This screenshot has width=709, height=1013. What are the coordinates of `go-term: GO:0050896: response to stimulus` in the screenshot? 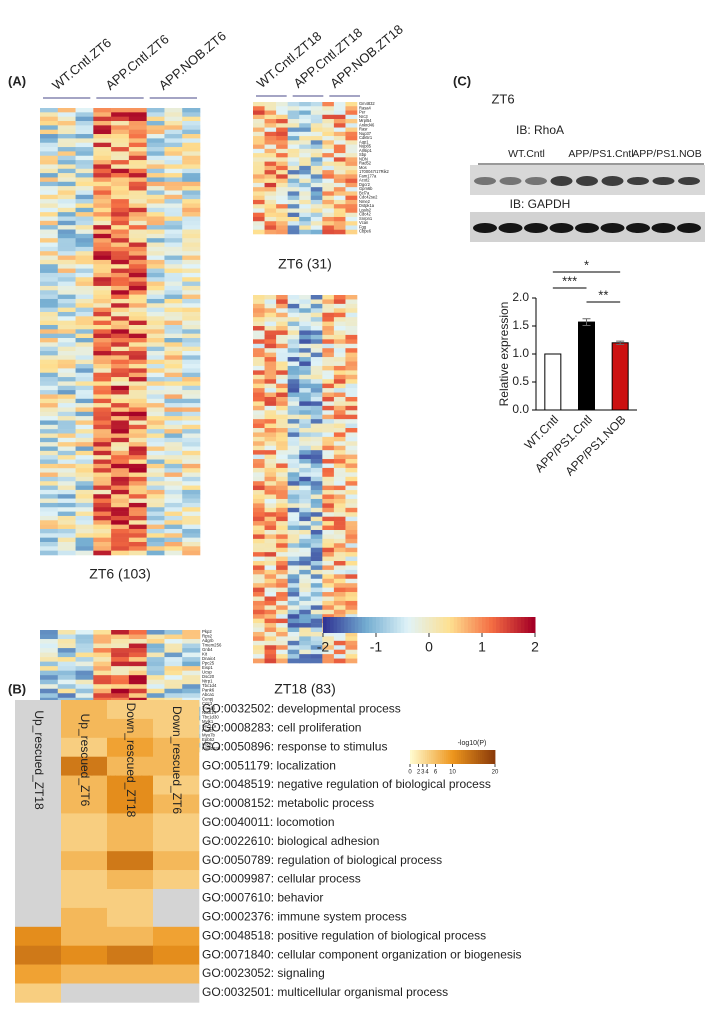 It's located at (294, 746).